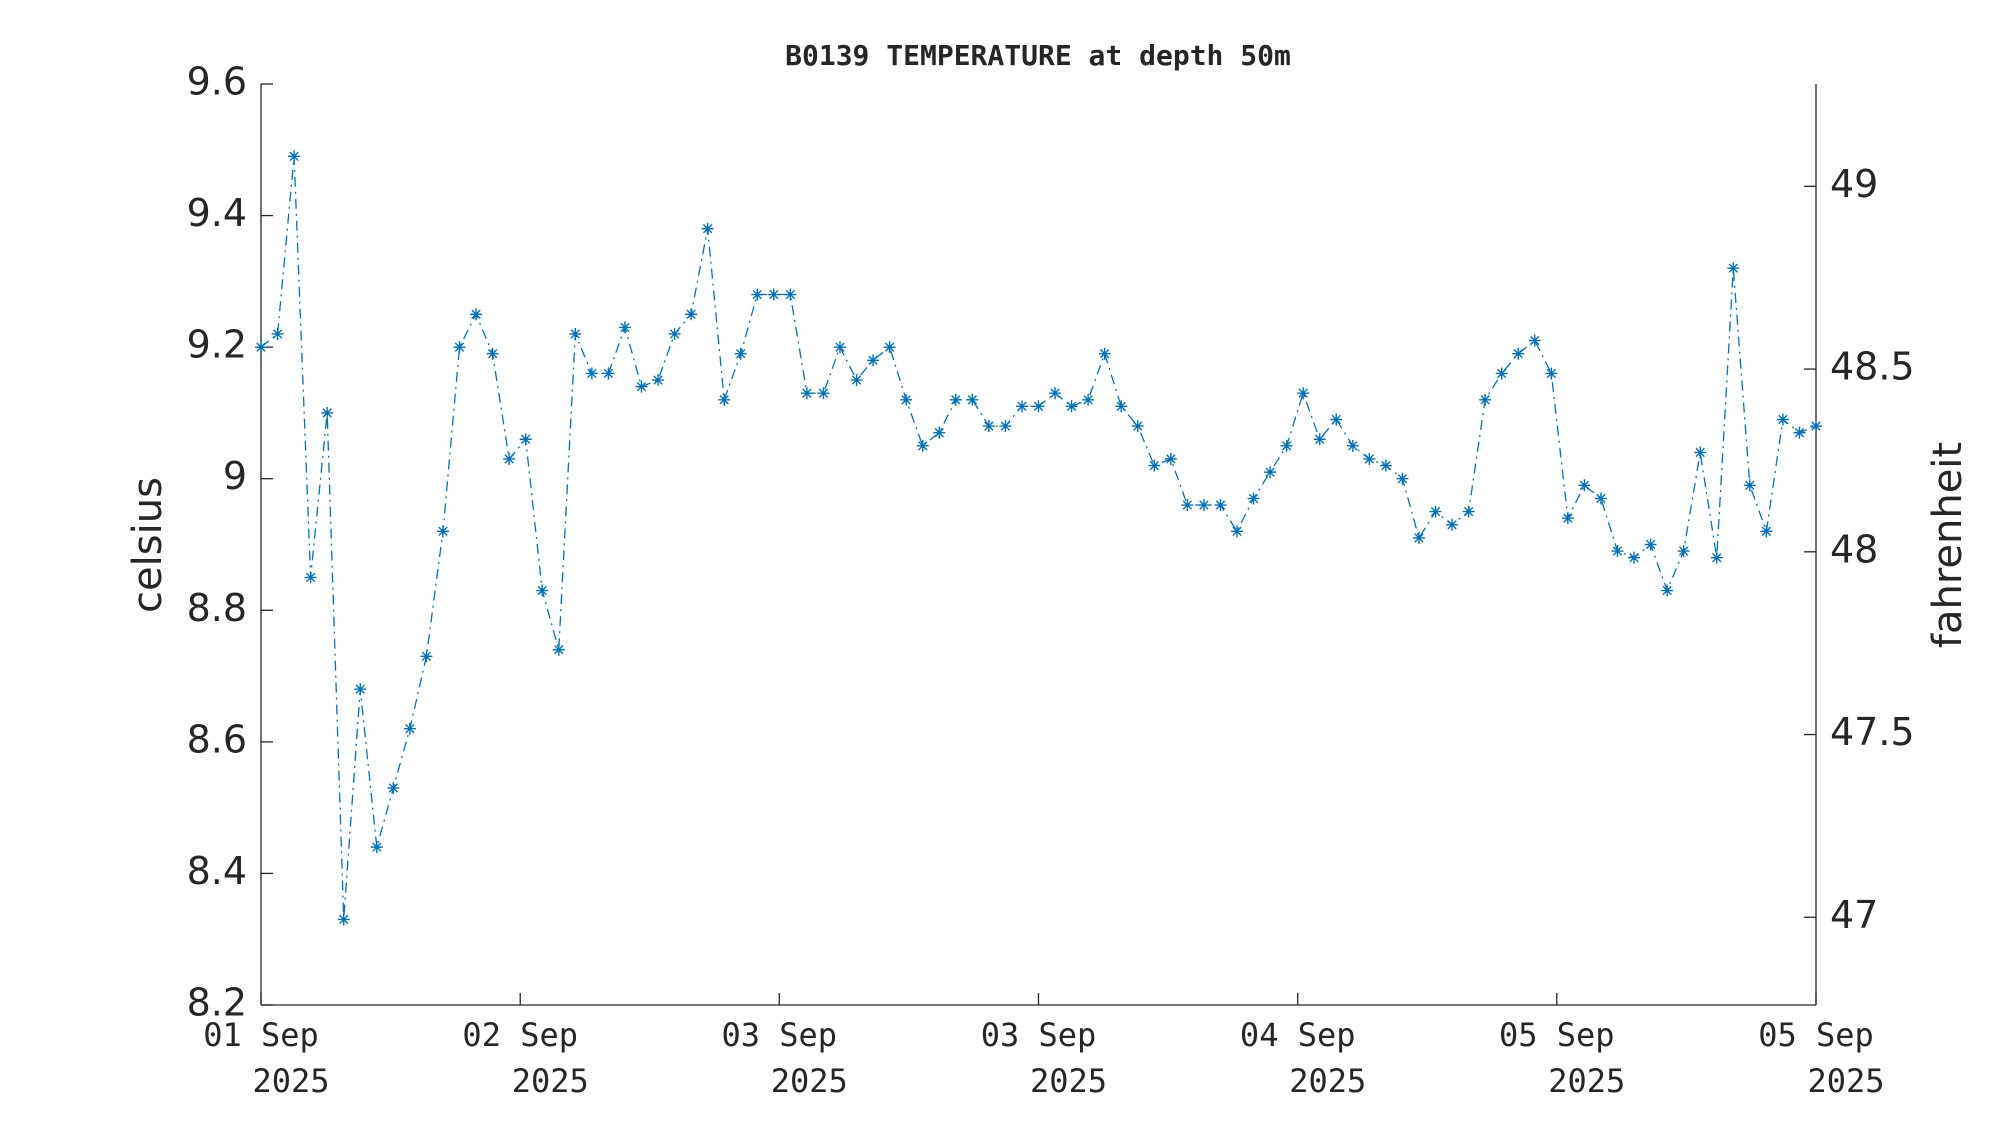  What do you see at coordinates (217, 345) in the screenshot?
I see `y-tick-label: 9.2` at bounding box center [217, 345].